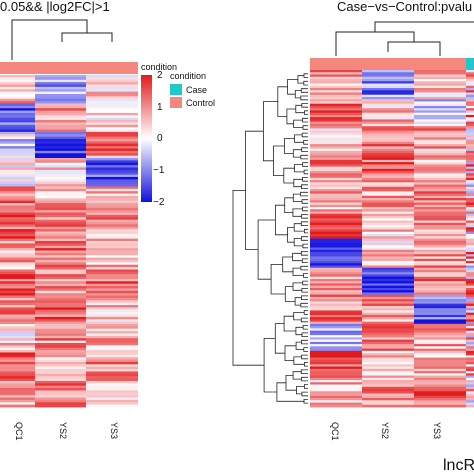  What do you see at coordinates (63, 430) in the screenshot?
I see `left-col-label-2: YS2` at bounding box center [63, 430].